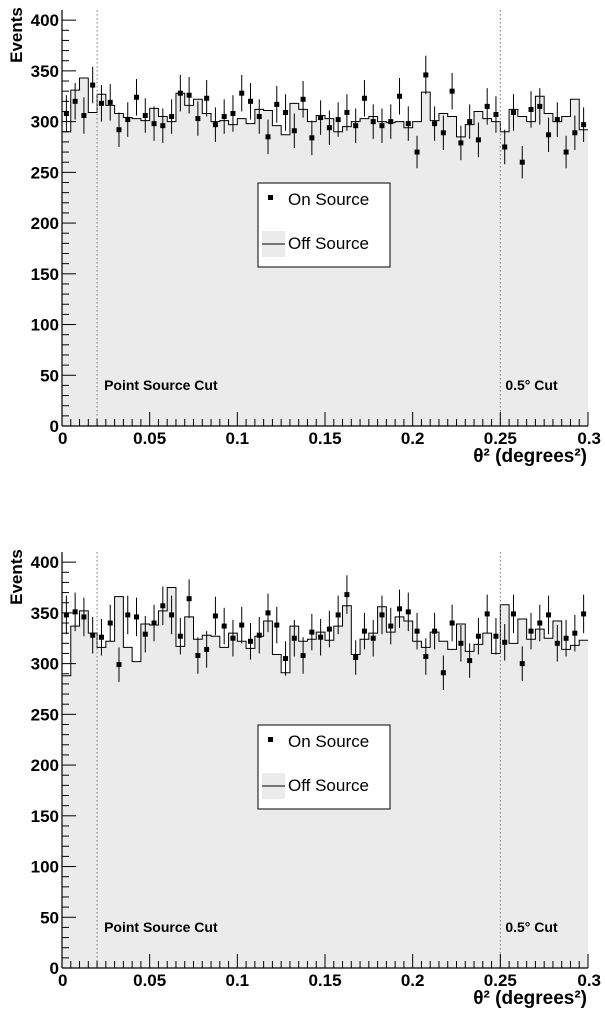  Describe the element at coordinates (16, 35) in the screenshot. I see `y-axis-label: Events` at that location.